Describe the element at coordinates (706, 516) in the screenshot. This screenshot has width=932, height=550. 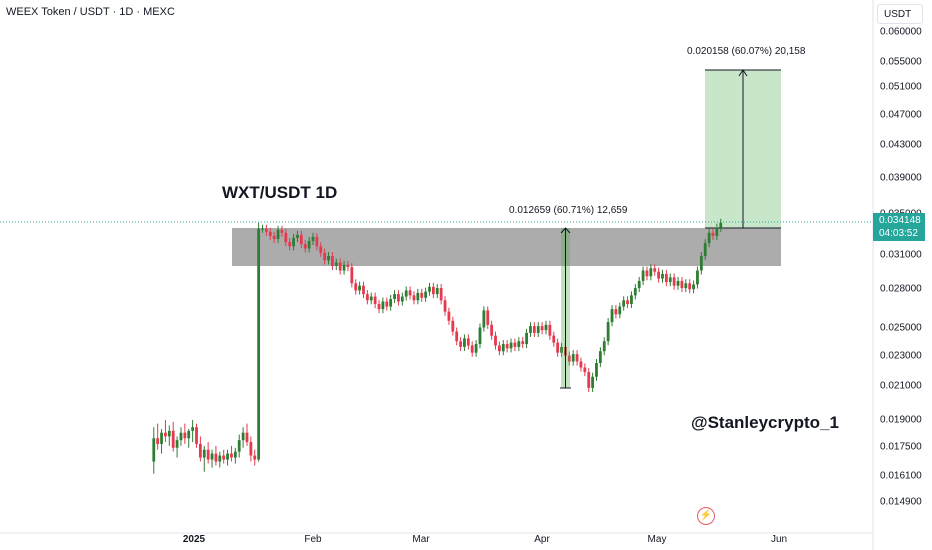
I see `lightning-icon: ⚡` at that location.